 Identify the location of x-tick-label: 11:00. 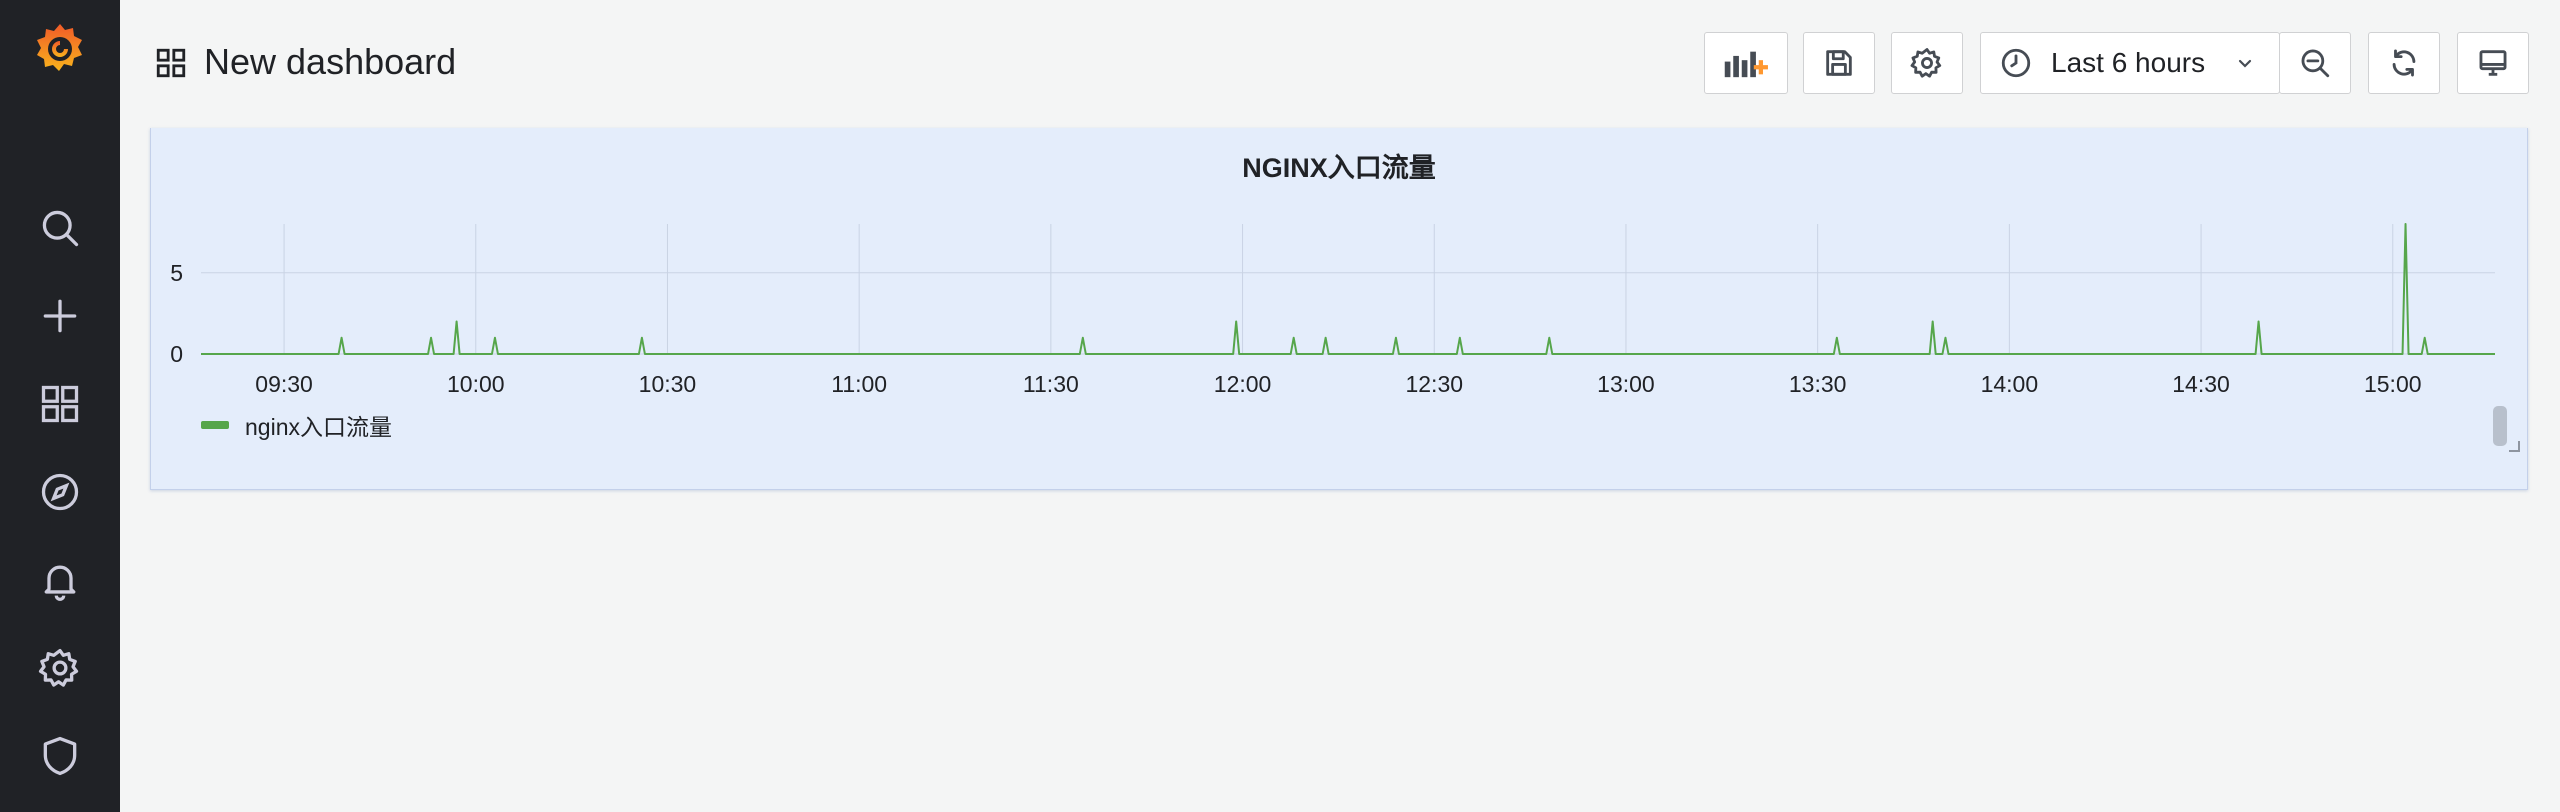
(859, 384).